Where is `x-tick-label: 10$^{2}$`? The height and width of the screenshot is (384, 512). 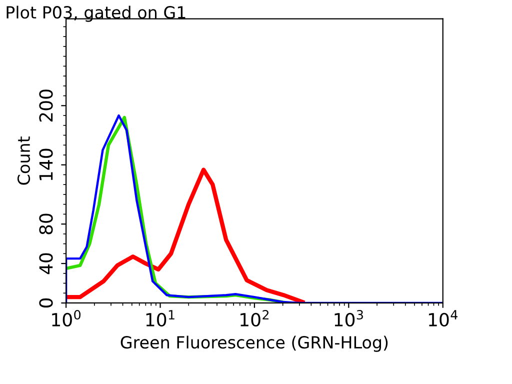
x-tick-label: 10$^{2}$ is located at coordinates (254, 318).